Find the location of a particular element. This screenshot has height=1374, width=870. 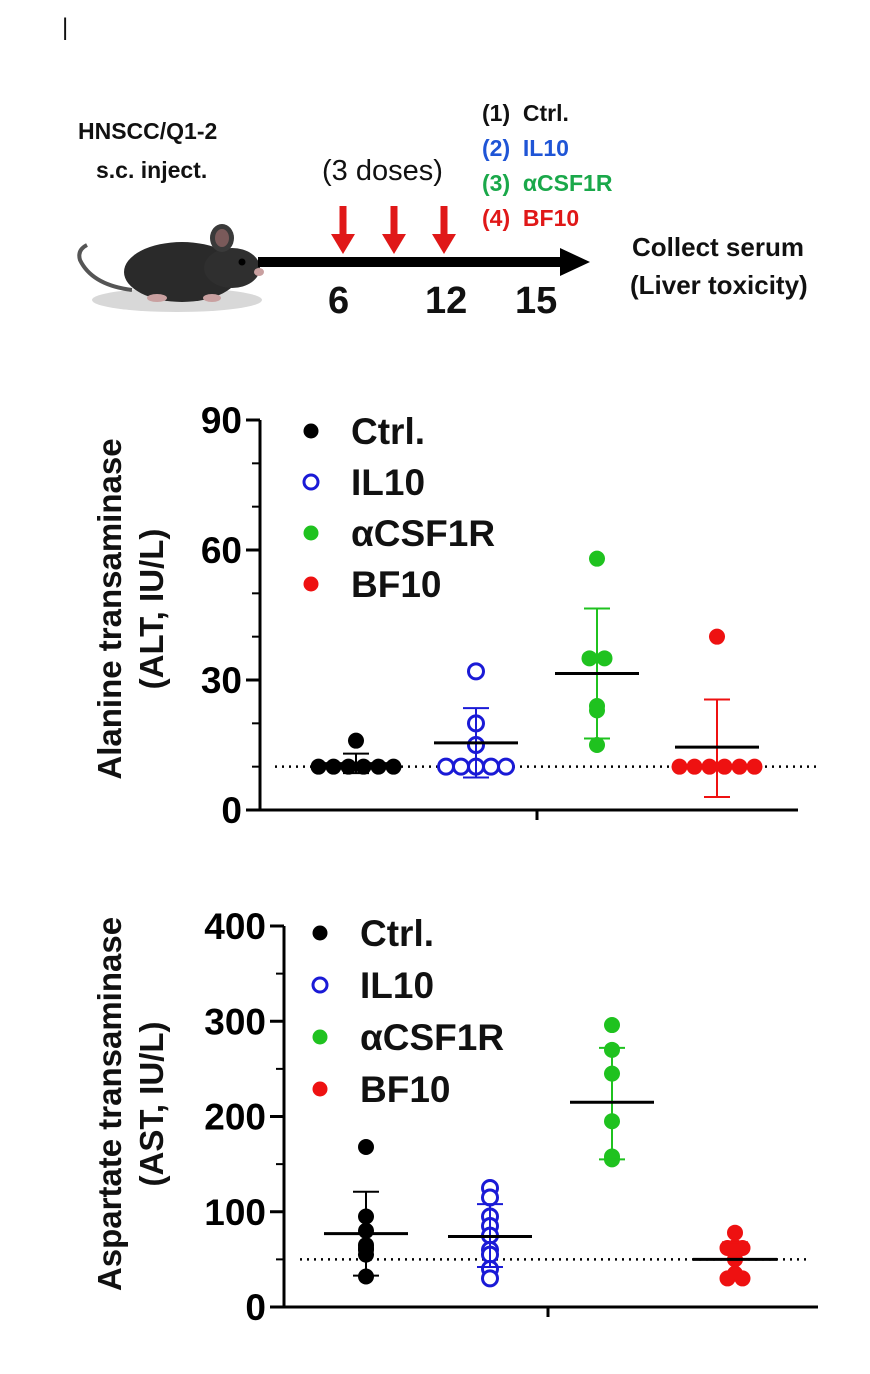

mouse-icon is located at coordinates (172, 260).